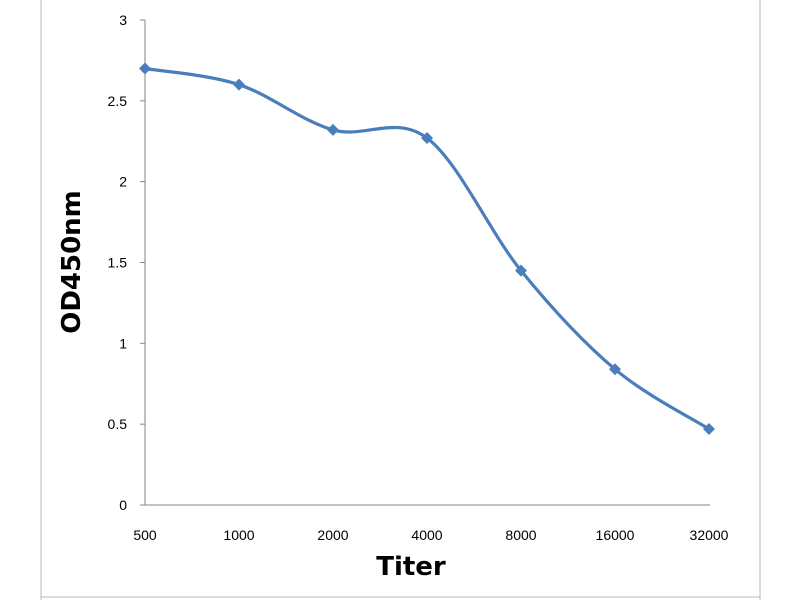 This screenshot has height=600, width=800. I want to click on x-axis-ticks: 500 1000 2000 4000 8000 16000 32000, so click(430, 535).